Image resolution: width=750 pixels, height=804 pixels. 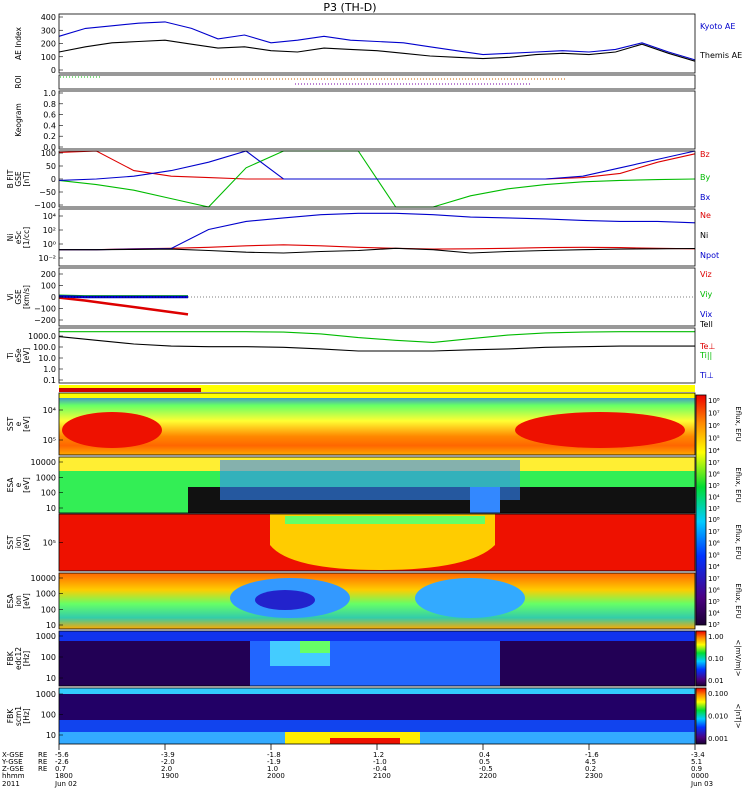 What do you see at coordinates (18, 297) in the screenshot?
I see `panel-label-velocity: GSE` at bounding box center [18, 297].